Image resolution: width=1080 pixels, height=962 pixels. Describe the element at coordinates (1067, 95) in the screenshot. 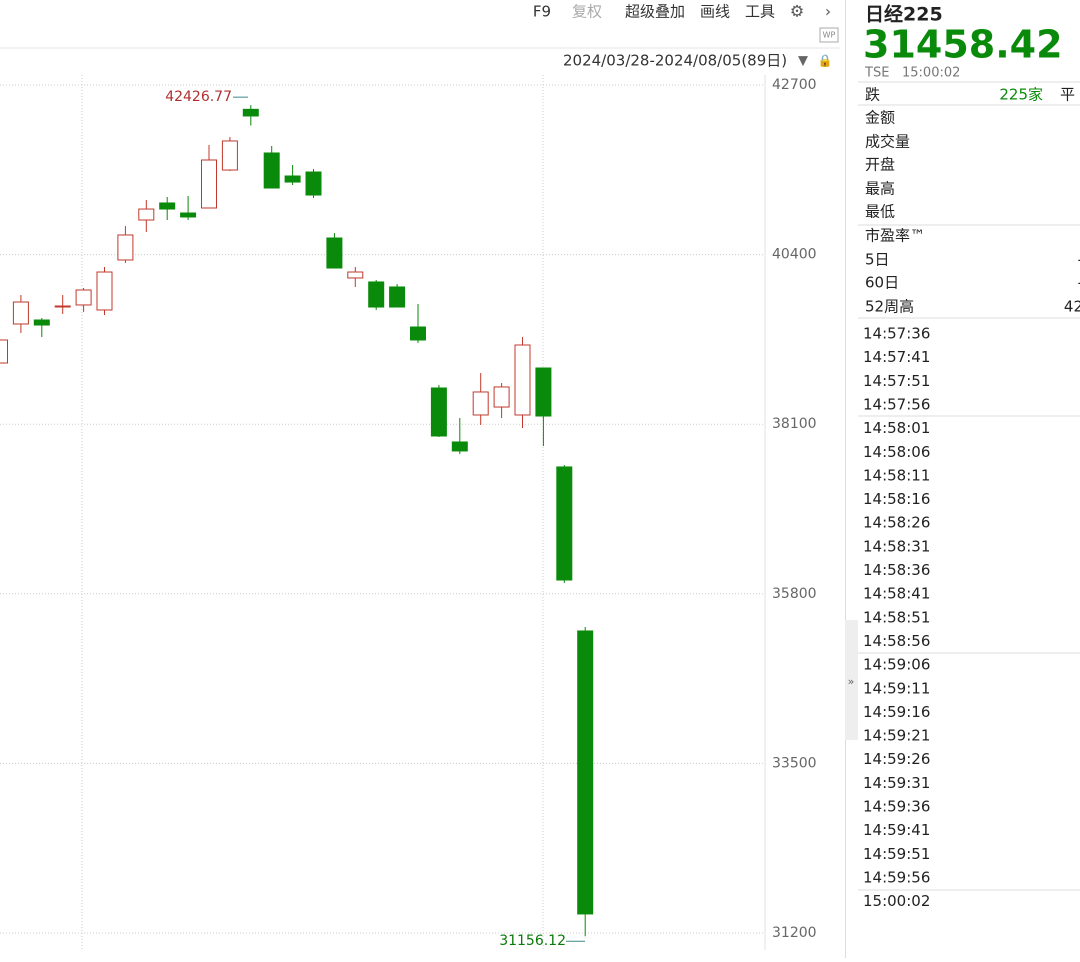

I see `breadth-flat: 平` at that location.